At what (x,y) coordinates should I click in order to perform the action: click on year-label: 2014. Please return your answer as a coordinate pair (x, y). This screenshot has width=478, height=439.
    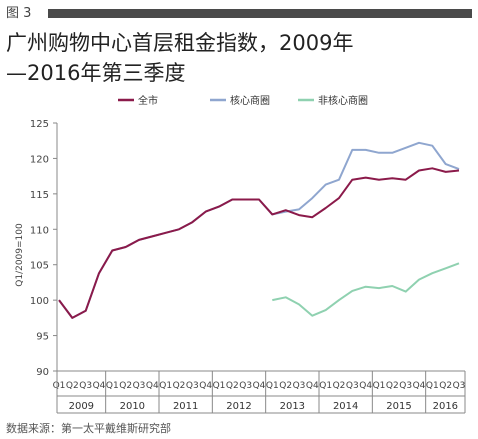
    Looking at the image, I should click on (345, 406).